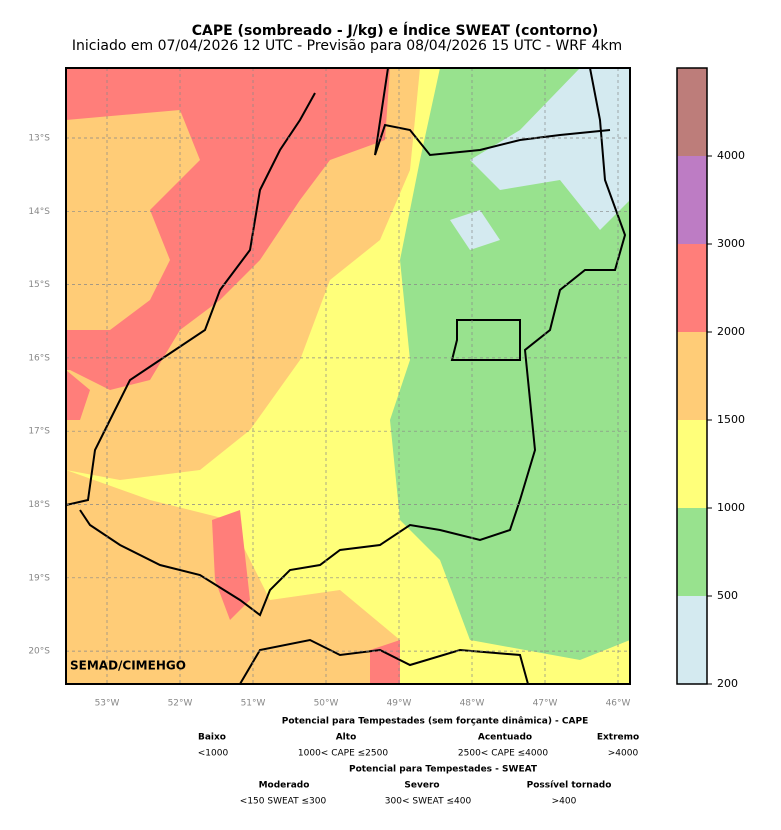 The height and width of the screenshot is (830, 781). I want to click on watermark: SEMAD/CIMEHGO, so click(128, 666).